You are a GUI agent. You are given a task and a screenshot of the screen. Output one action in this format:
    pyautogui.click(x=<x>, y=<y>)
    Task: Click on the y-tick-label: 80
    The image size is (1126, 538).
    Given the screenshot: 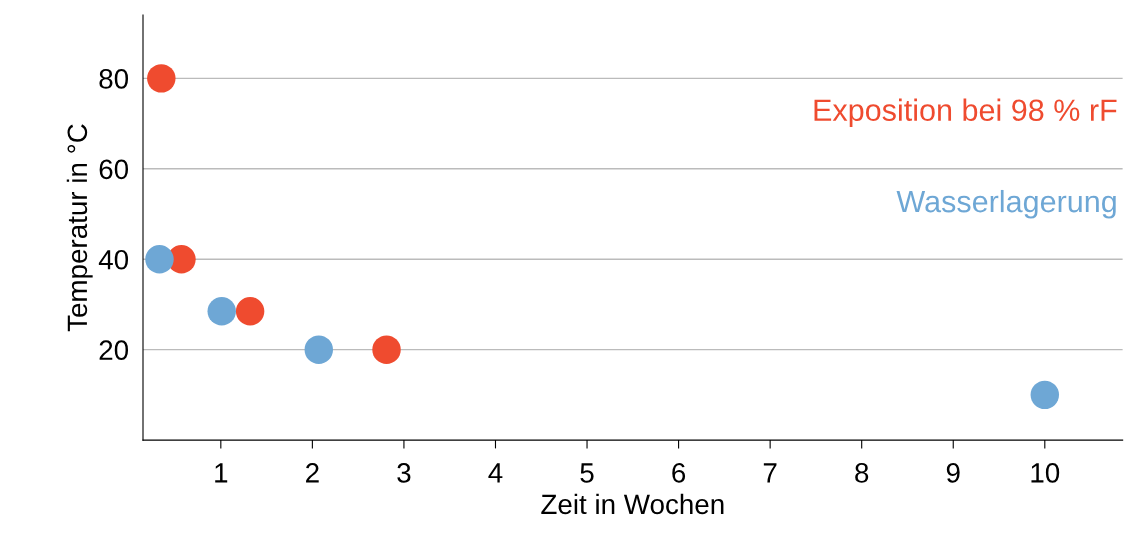 What is the action you would take?
    pyautogui.click(x=114, y=79)
    